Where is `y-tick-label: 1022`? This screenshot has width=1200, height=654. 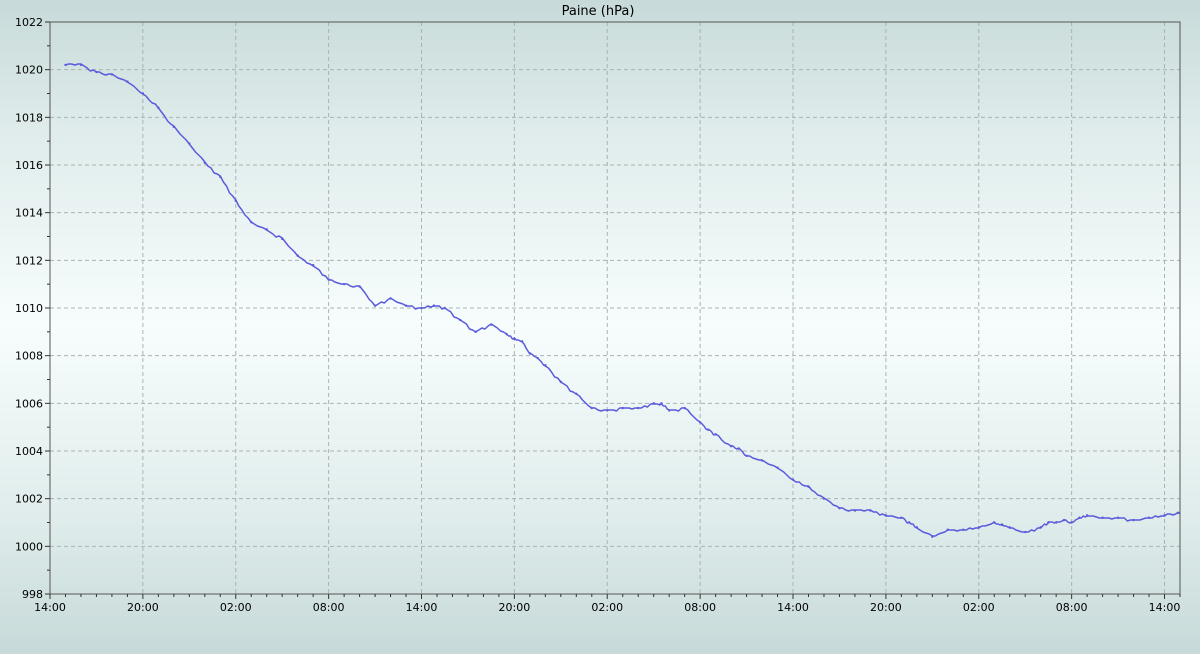 y-tick-label: 1022 is located at coordinates (29, 22).